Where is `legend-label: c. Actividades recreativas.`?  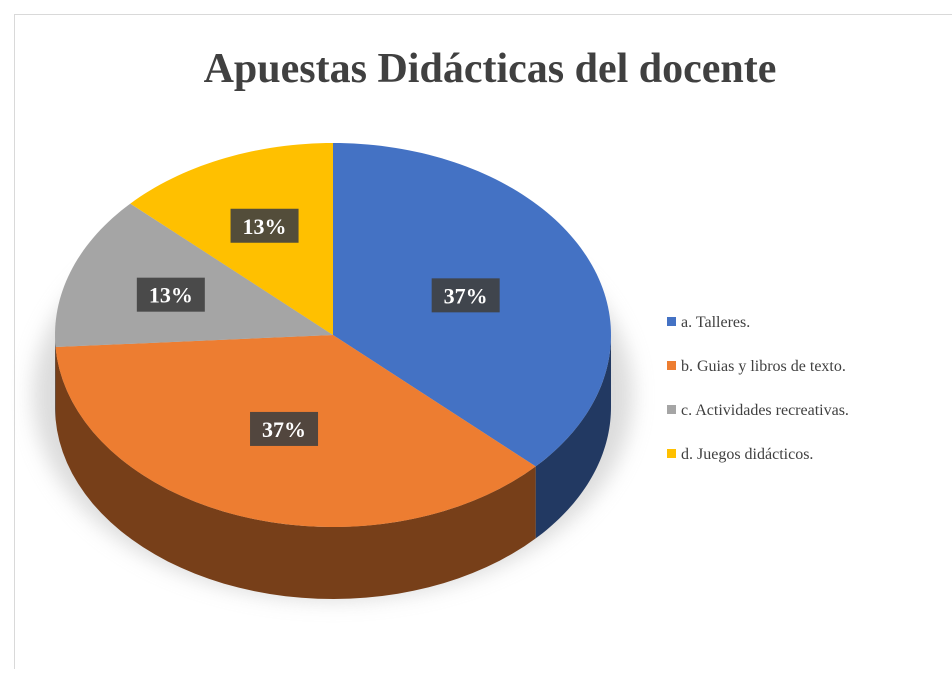 legend-label: c. Actividades recreativas. is located at coordinates (765, 410).